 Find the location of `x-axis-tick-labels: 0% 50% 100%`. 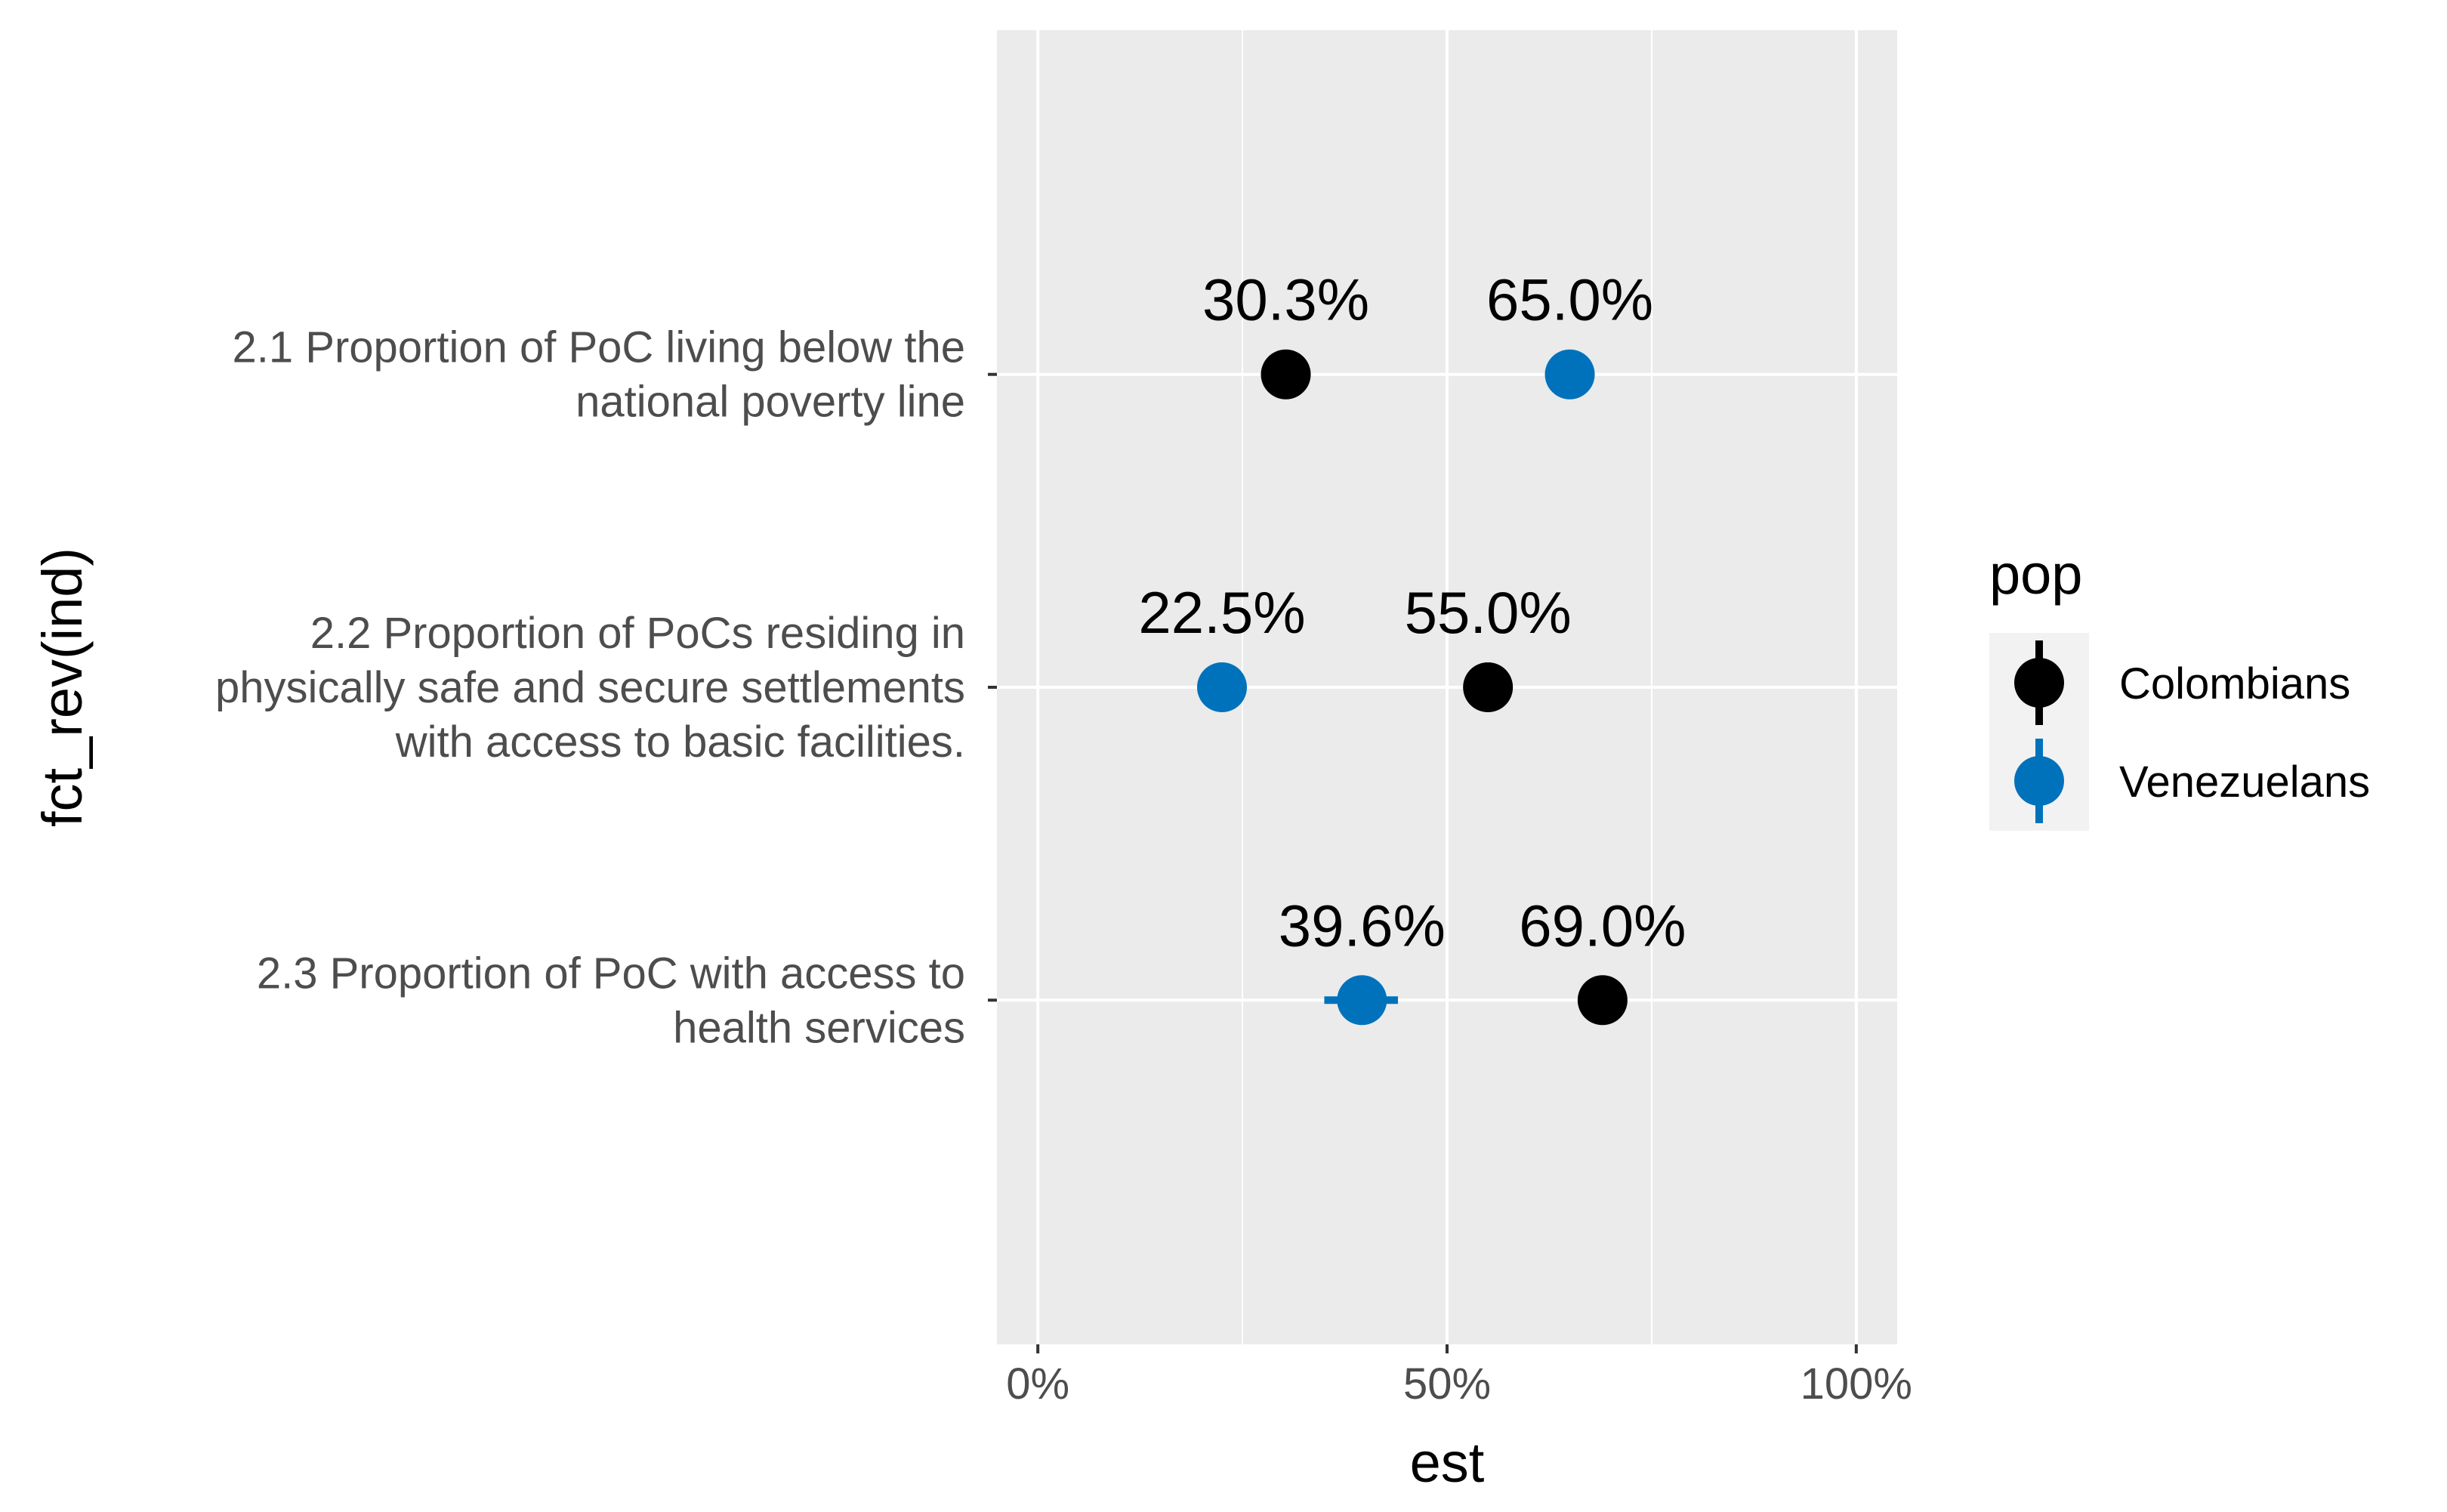

x-axis-tick-labels: 0% 50% 100% is located at coordinates (1459, 1384).